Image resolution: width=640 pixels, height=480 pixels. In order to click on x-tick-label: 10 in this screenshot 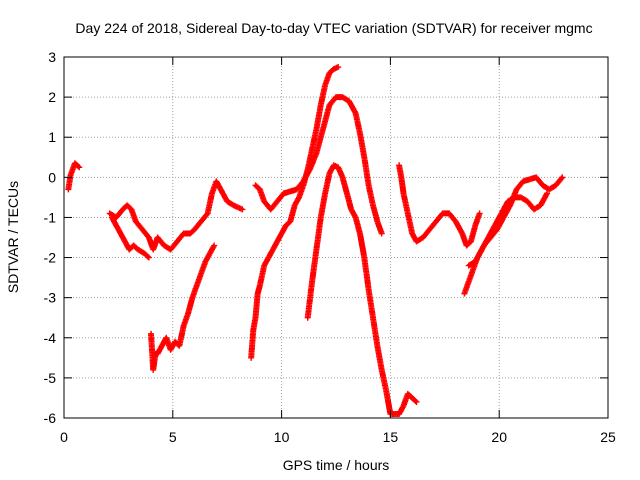, I will do `click(282, 437)`.